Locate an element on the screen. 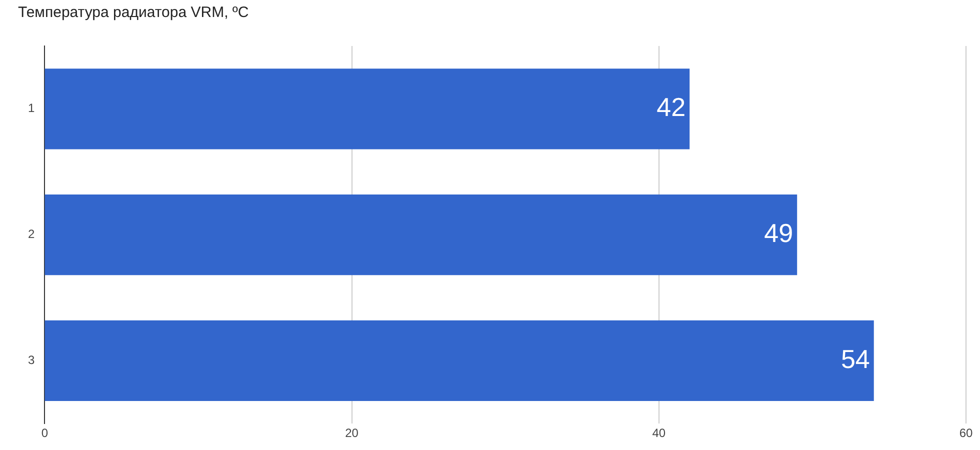 The height and width of the screenshot is (450, 980). data-label: 49 is located at coordinates (779, 233).